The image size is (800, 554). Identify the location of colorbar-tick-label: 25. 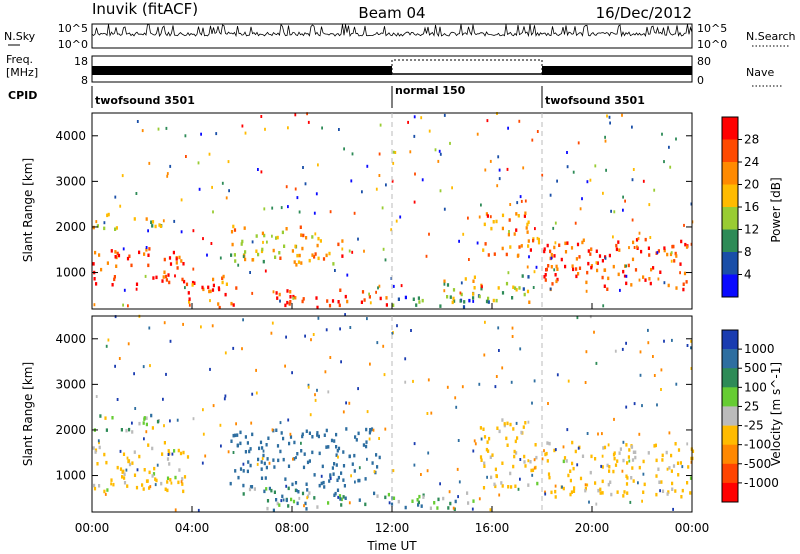
(751, 406).